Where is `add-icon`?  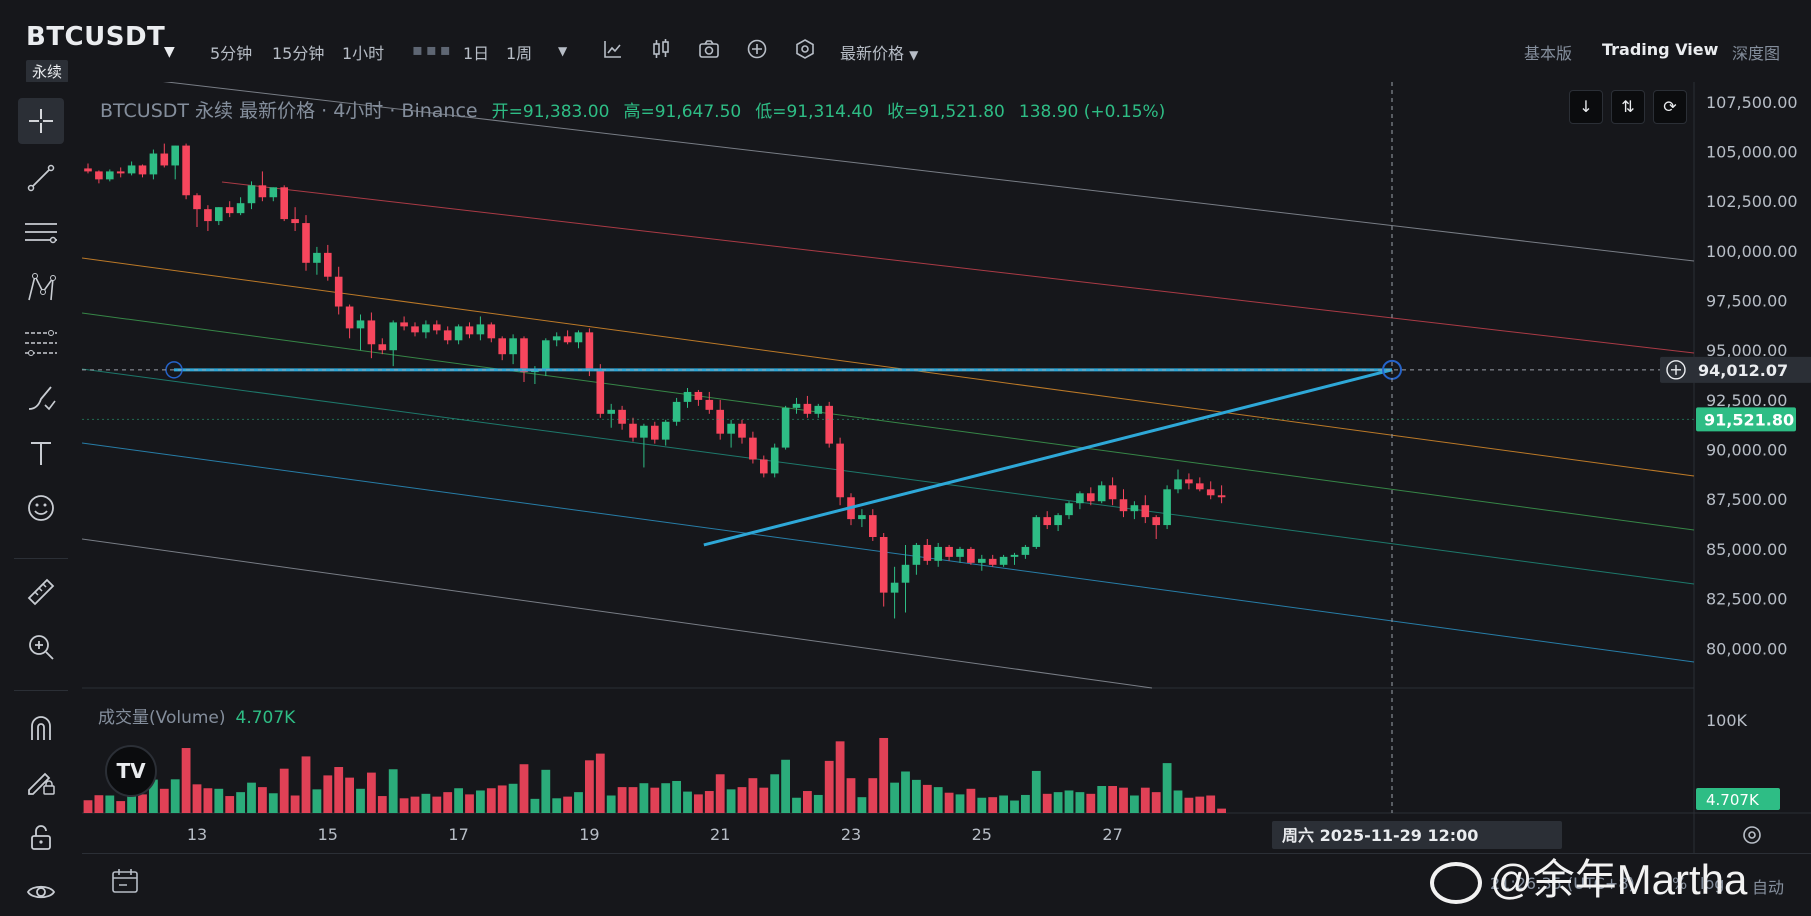
add-icon is located at coordinates (757, 50).